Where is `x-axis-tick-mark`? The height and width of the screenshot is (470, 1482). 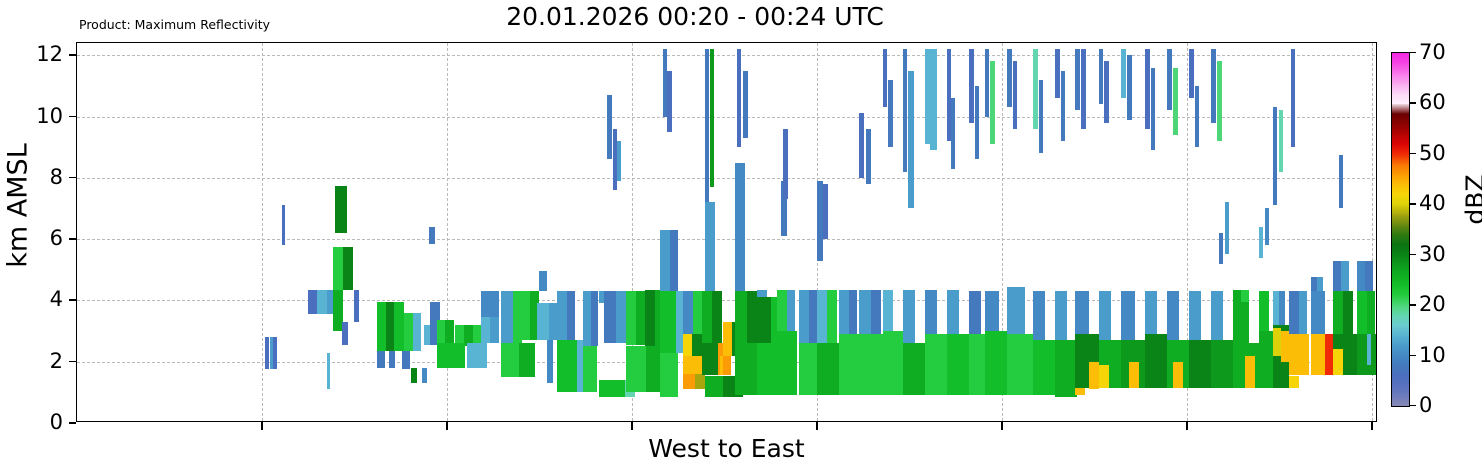 x-axis-tick-mark is located at coordinates (1187, 426).